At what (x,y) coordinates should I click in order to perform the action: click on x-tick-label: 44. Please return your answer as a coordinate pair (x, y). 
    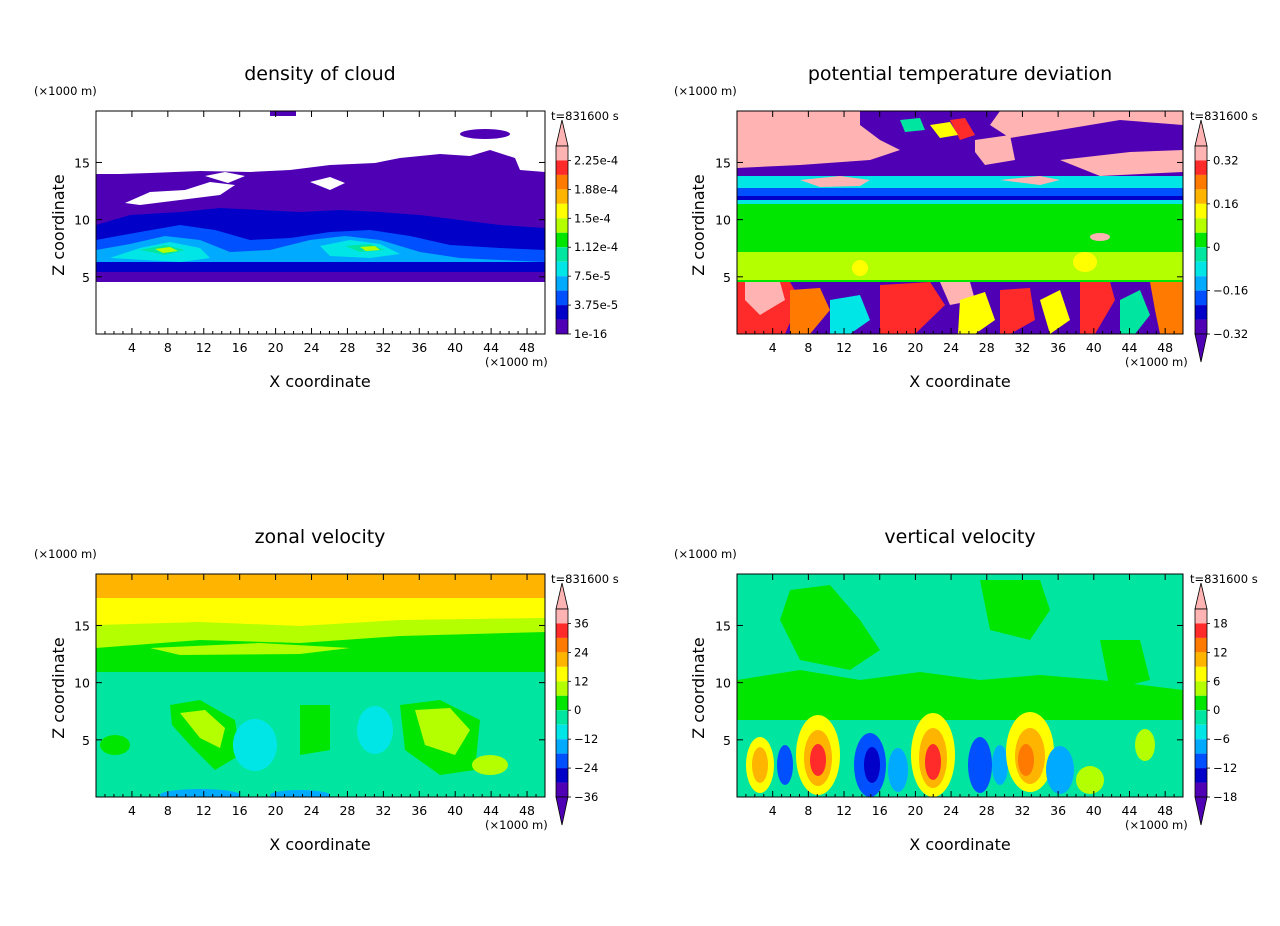
    Looking at the image, I should click on (1130, 347).